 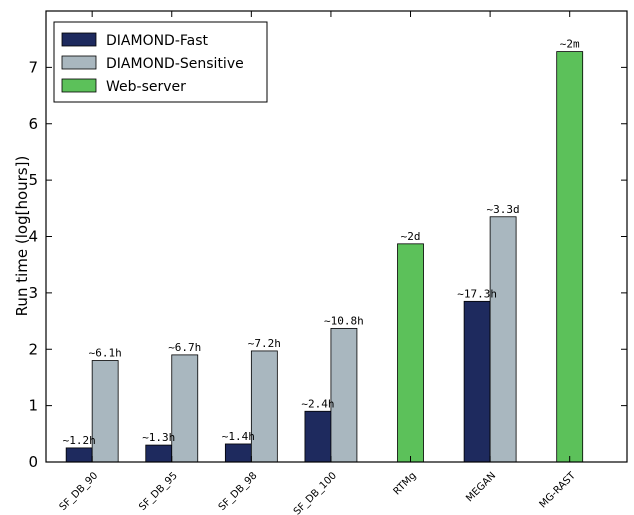 What do you see at coordinates (238, 491) in the screenshot?
I see `x-tick-label: SF_DB_98` at bounding box center [238, 491].